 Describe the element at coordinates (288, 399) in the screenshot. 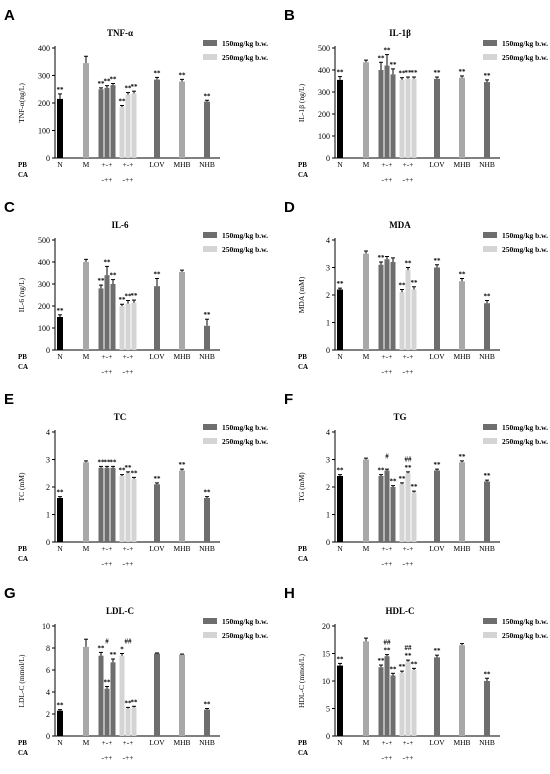

I see `panel-letter: F` at that location.